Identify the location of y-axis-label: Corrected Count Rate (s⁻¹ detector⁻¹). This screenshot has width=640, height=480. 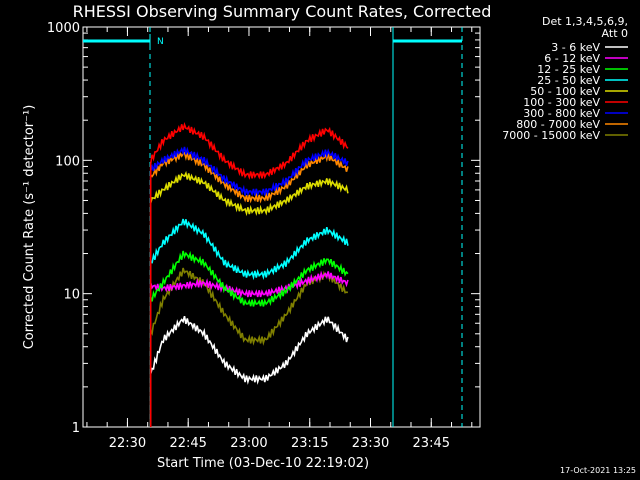
(29, 227).